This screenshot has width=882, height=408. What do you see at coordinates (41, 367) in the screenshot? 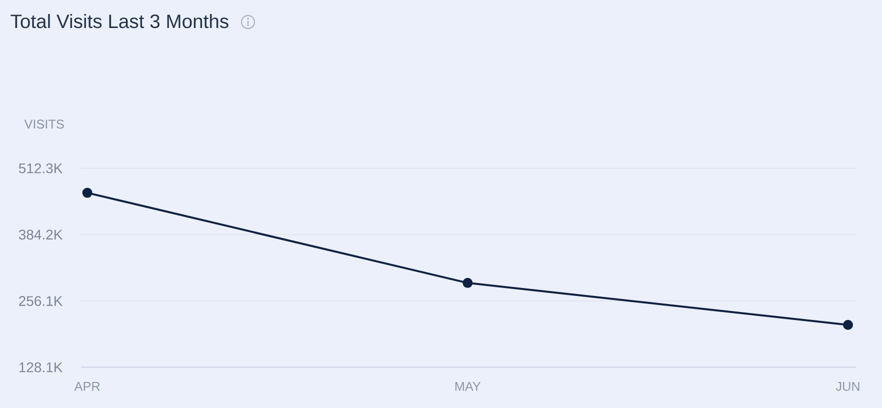
I see `y-tick-label: 128.1K` at bounding box center [41, 367].